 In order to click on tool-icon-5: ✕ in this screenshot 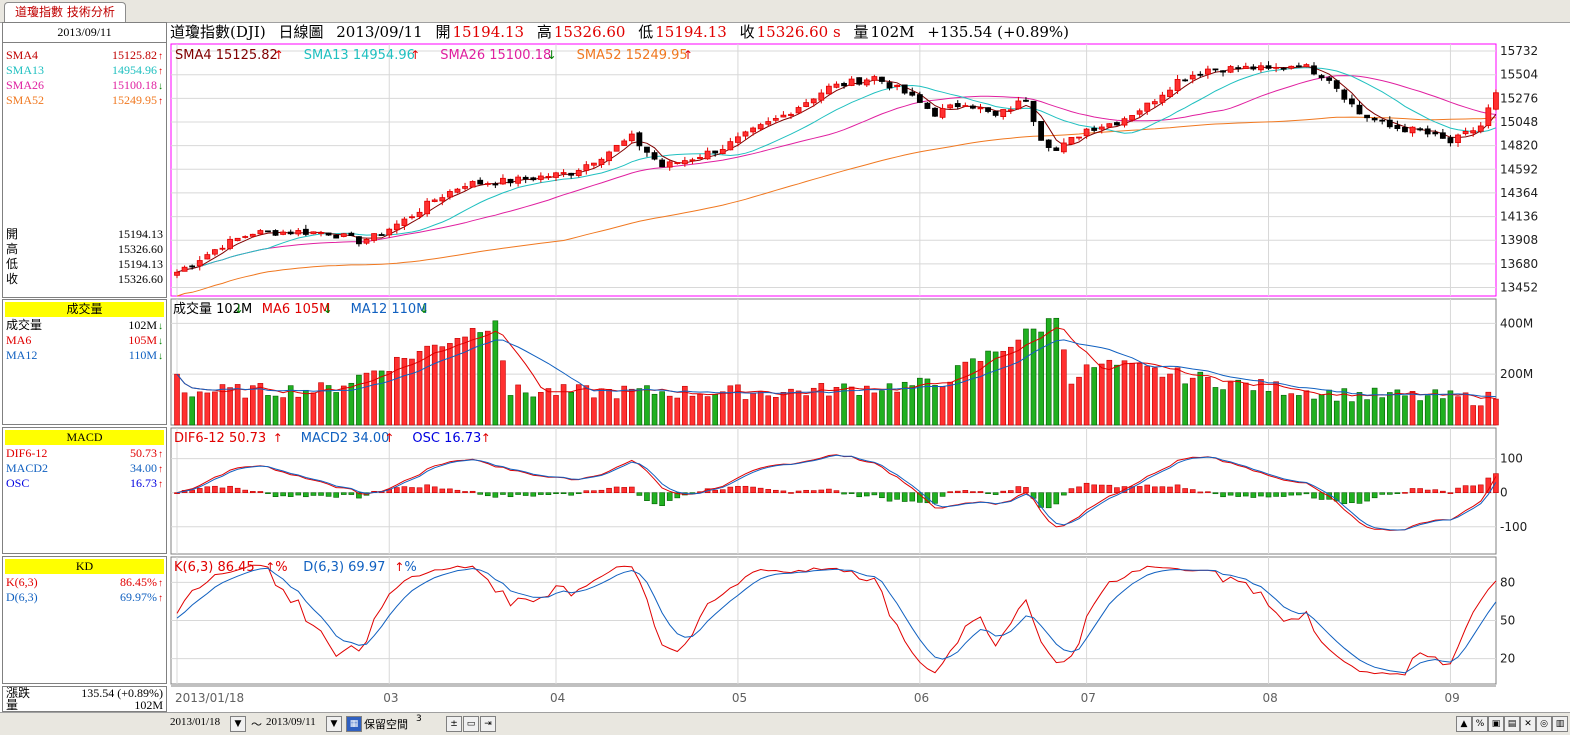, I will do `click(1528, 724)`.